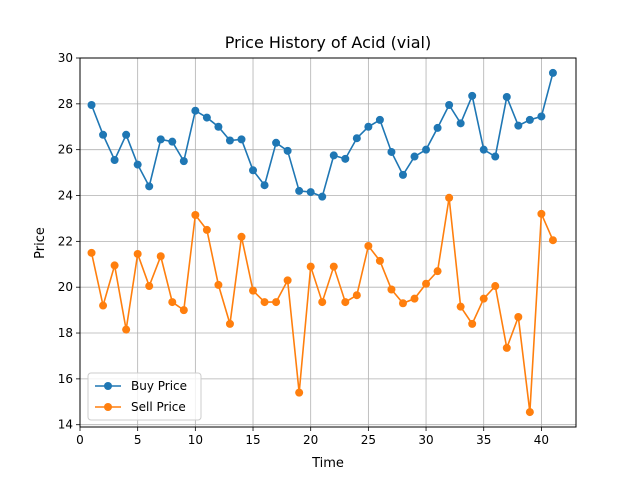 The image size is (640, 484). What do you see at coordinates (158, 407) in the screenshot?
I see `legend-label: Sell Price` at bounding box center [158, 407].